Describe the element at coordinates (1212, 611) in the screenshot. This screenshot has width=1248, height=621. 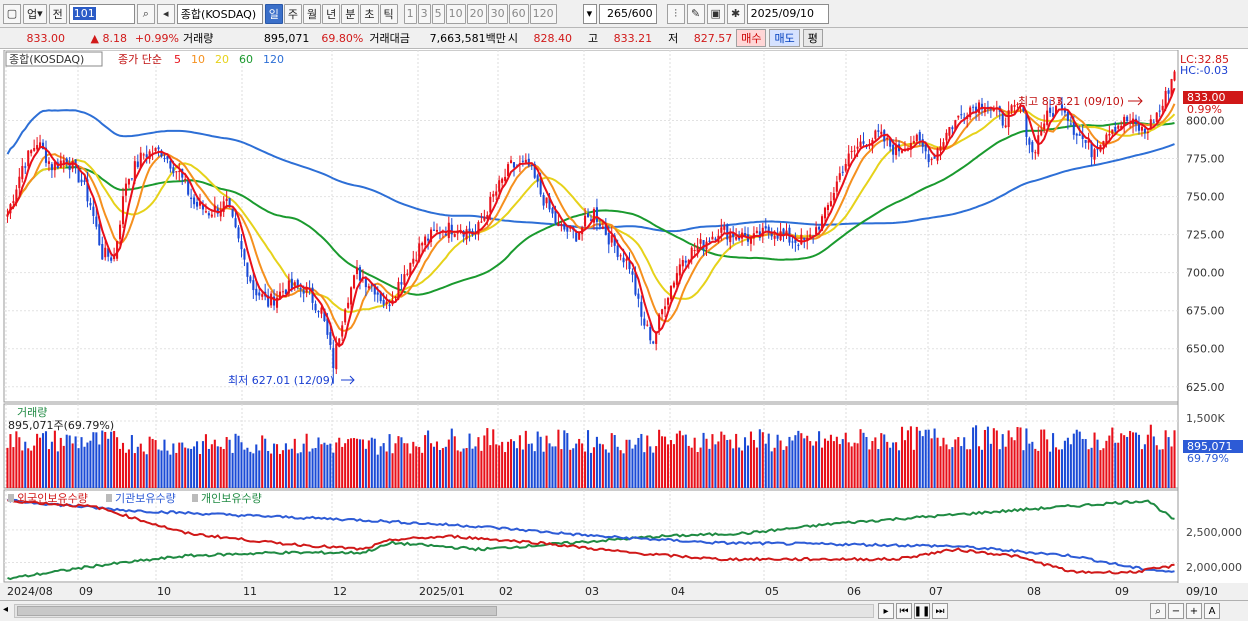
I see `font-icon: A` at that location.